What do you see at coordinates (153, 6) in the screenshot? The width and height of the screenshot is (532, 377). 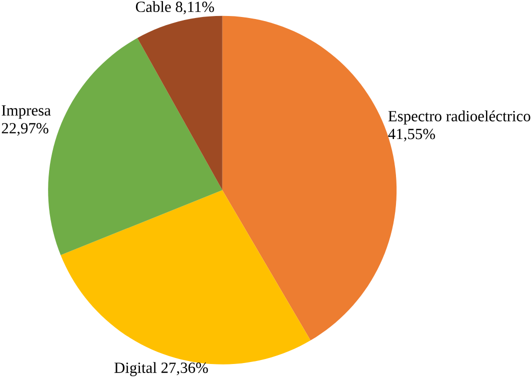 I see `slice-label: Cable` at bounding box center [153, 6].